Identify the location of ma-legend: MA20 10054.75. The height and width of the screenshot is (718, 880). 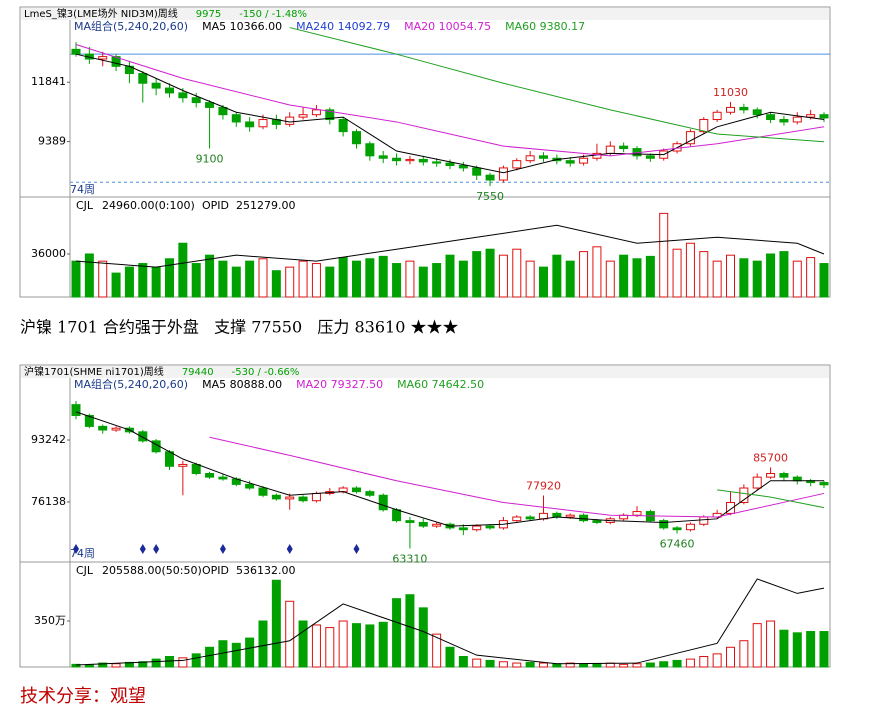
(447, 26).